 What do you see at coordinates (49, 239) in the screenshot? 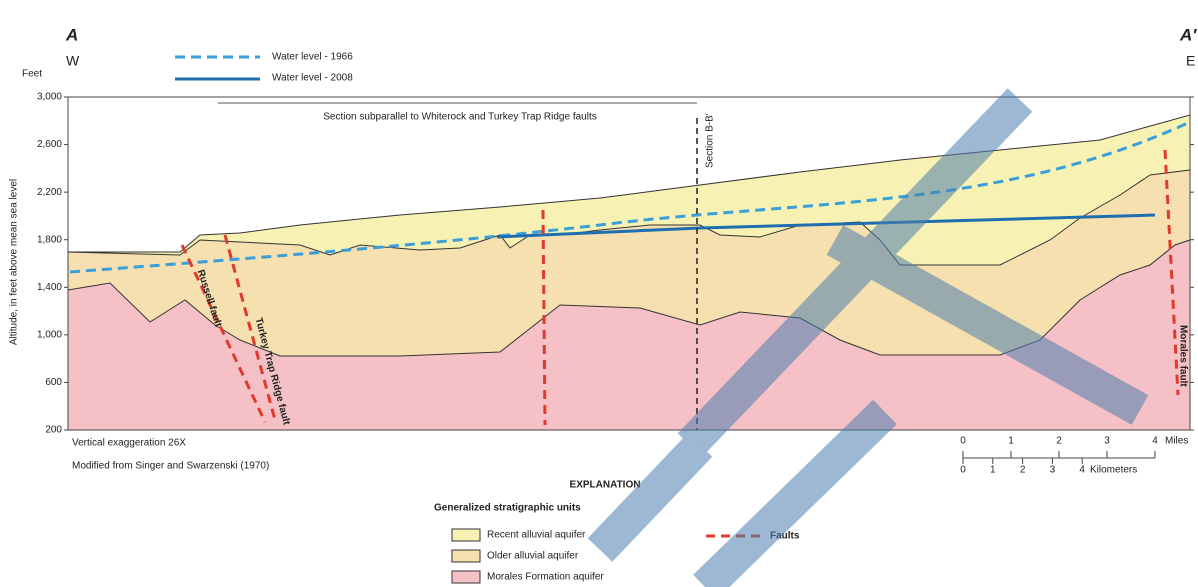
I see `y-tick-label: 1,800` at bounding box center [49, 239].